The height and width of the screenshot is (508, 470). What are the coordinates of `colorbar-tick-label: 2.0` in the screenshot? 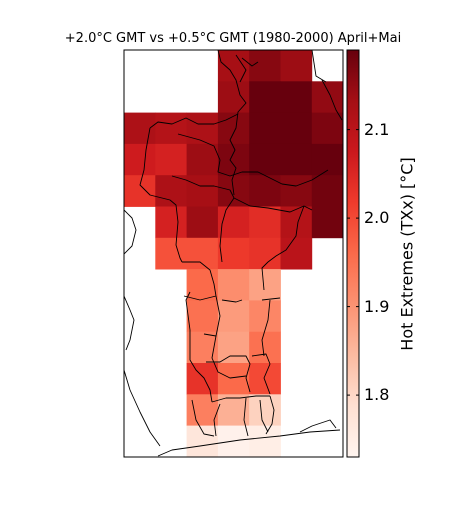 It's located at (376, 218).